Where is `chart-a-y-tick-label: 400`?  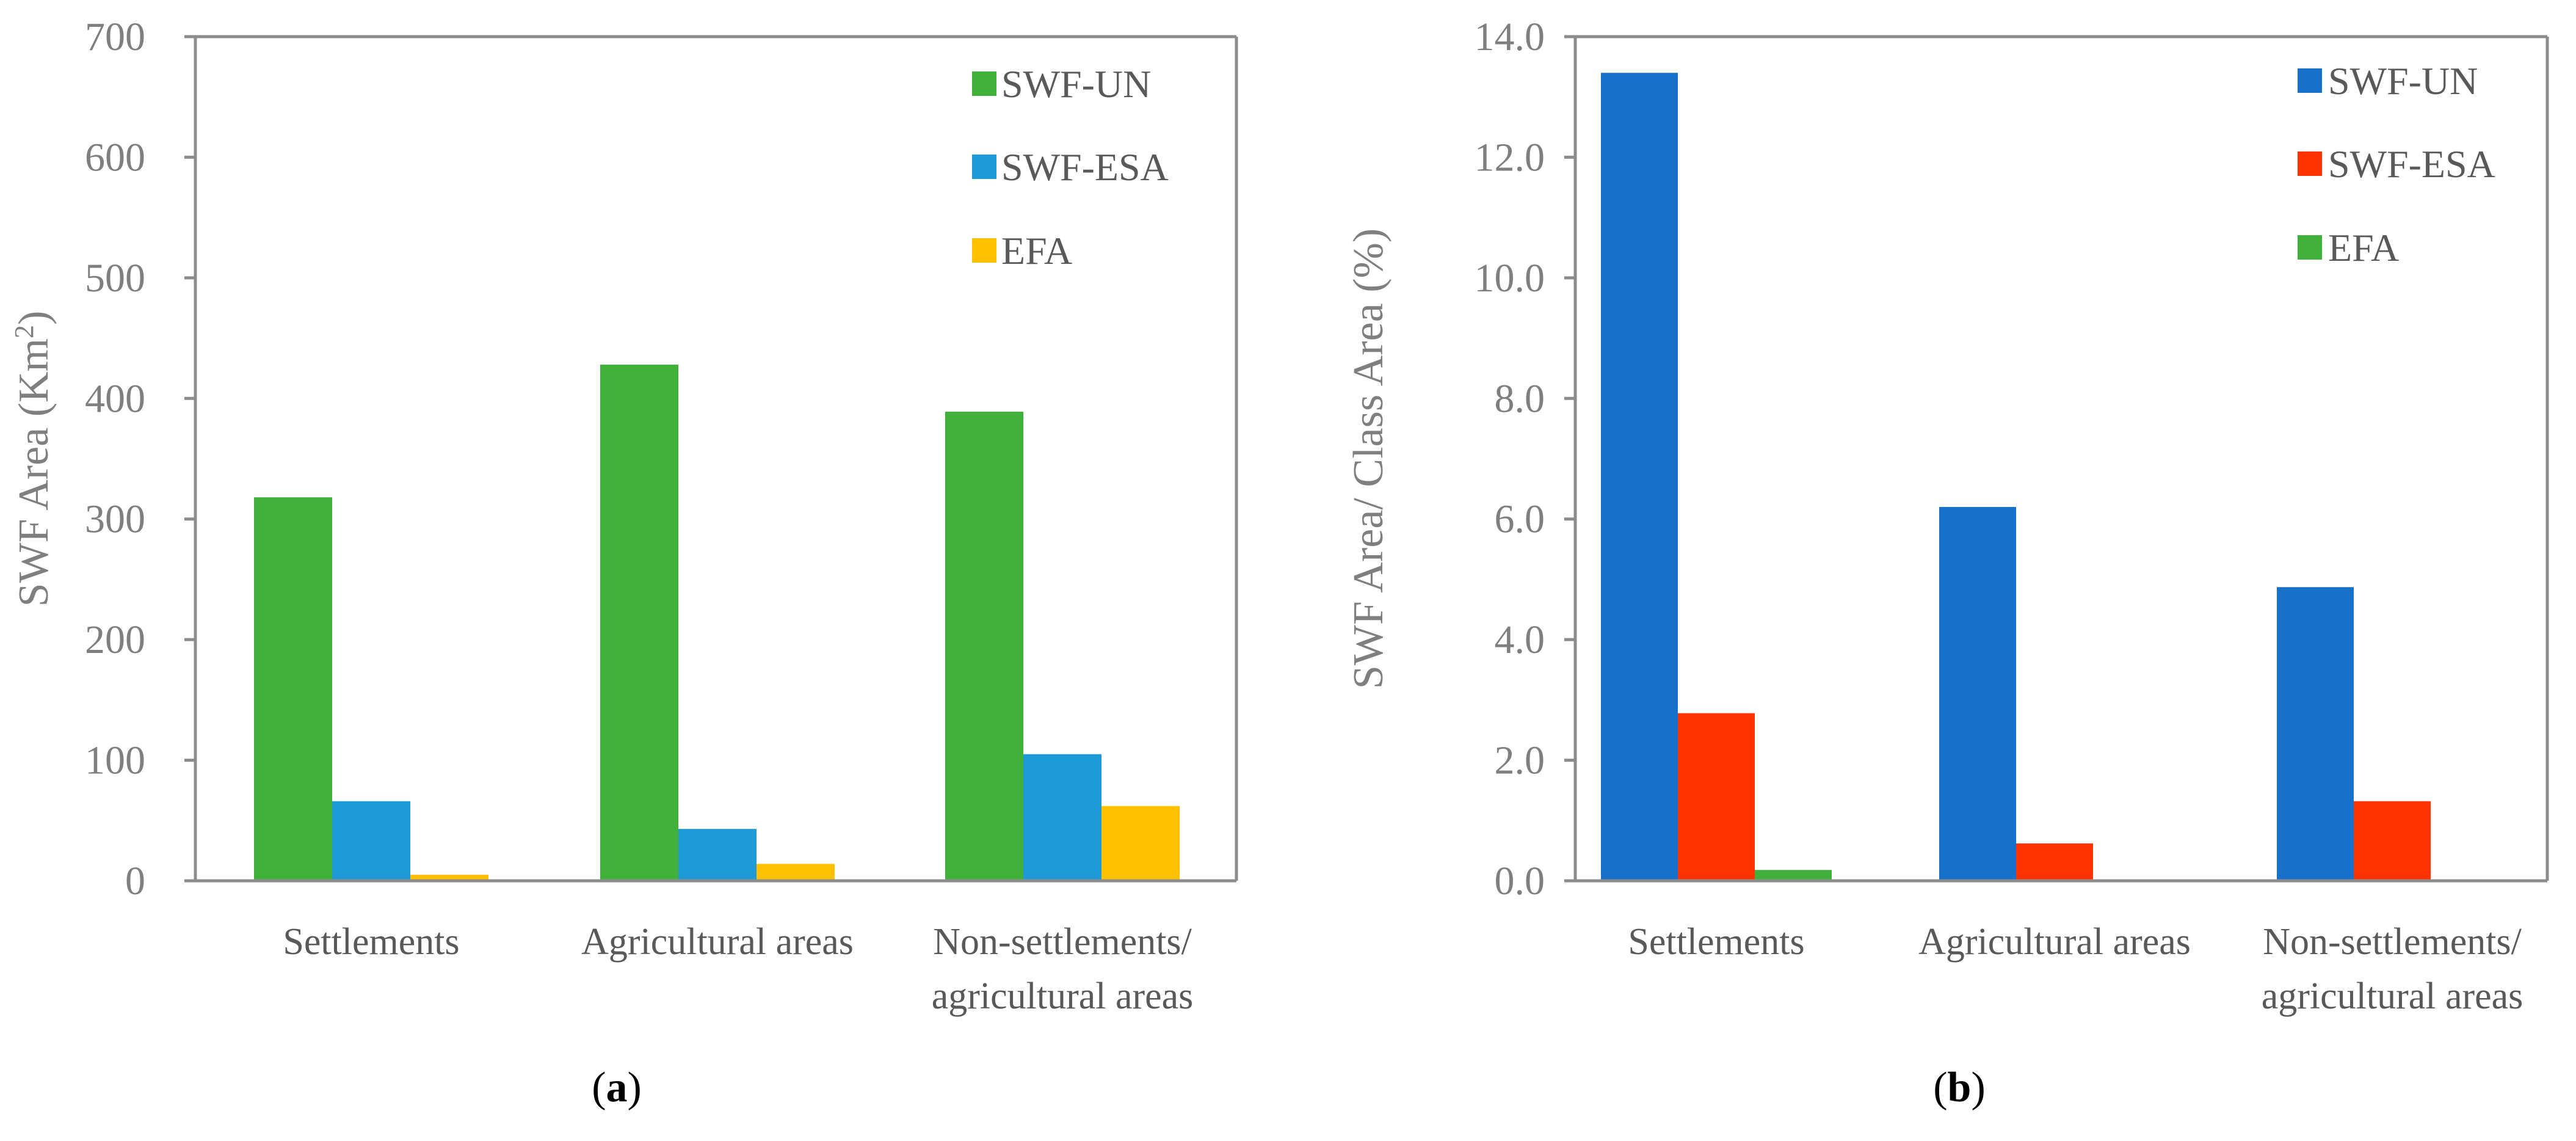
chart-a-y-tick-label: 400 is located at coordinates (115, 398).